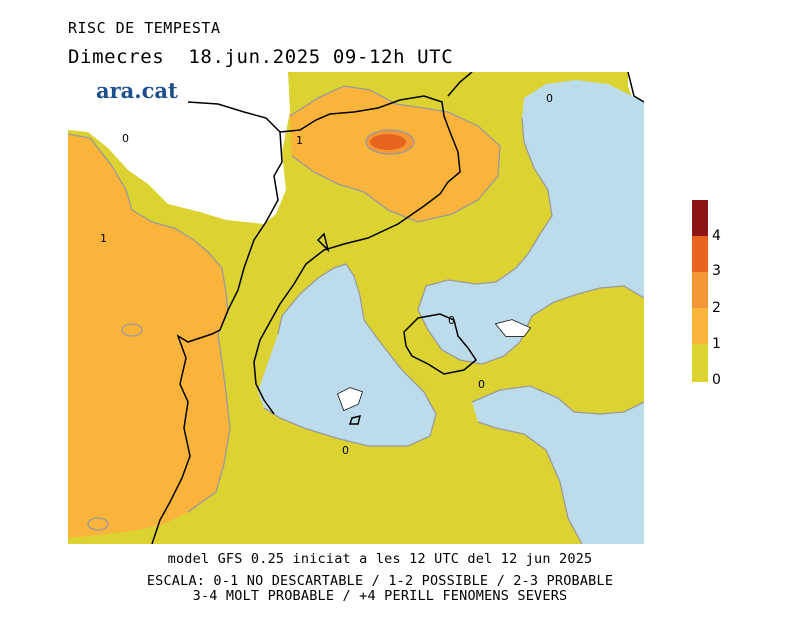  What do you see at coordinates (716, 271) in the screenshot?
I see `legend-tick: 3` at bounding box center [716, 271].